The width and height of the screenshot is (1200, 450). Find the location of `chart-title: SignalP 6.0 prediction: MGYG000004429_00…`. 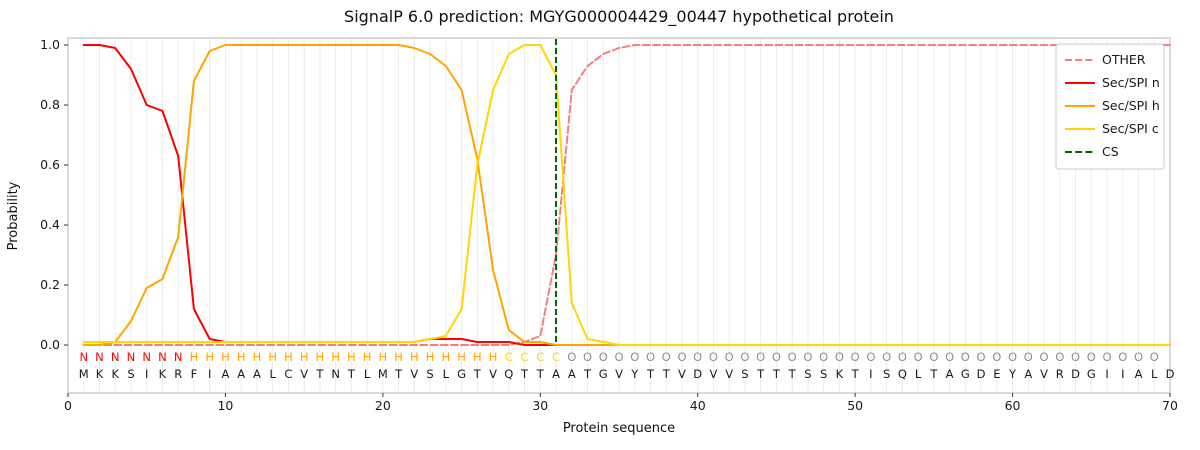

chart-title: SignalP 6.0 prediction: MGYG000004429_00… is located at coordinates (619, 17).